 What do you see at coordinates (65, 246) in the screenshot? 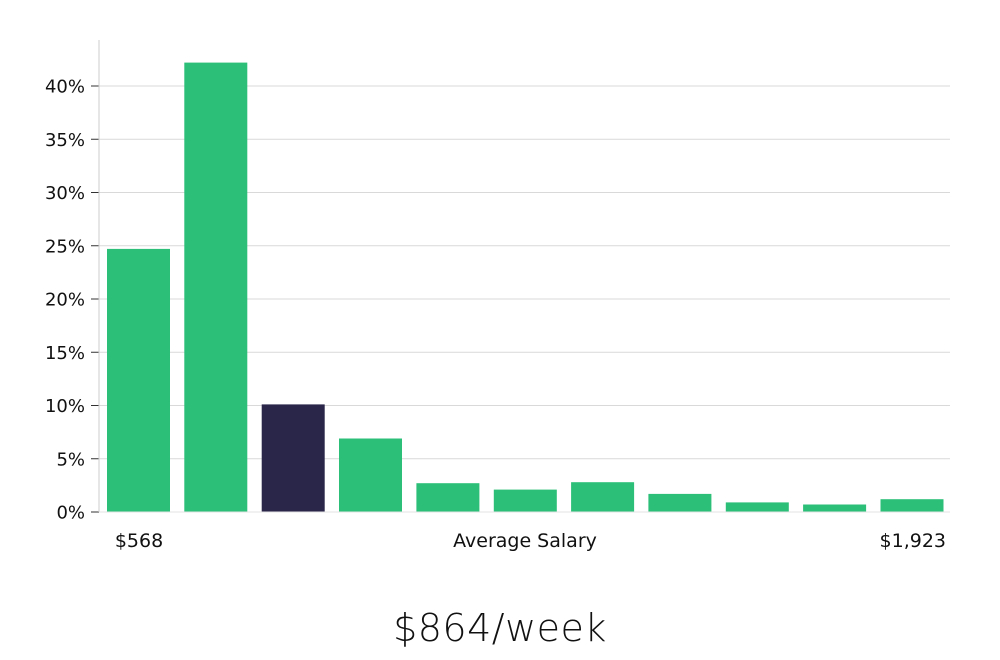
I see `y-tick-label: 25%` at bounding box center [65, 246].